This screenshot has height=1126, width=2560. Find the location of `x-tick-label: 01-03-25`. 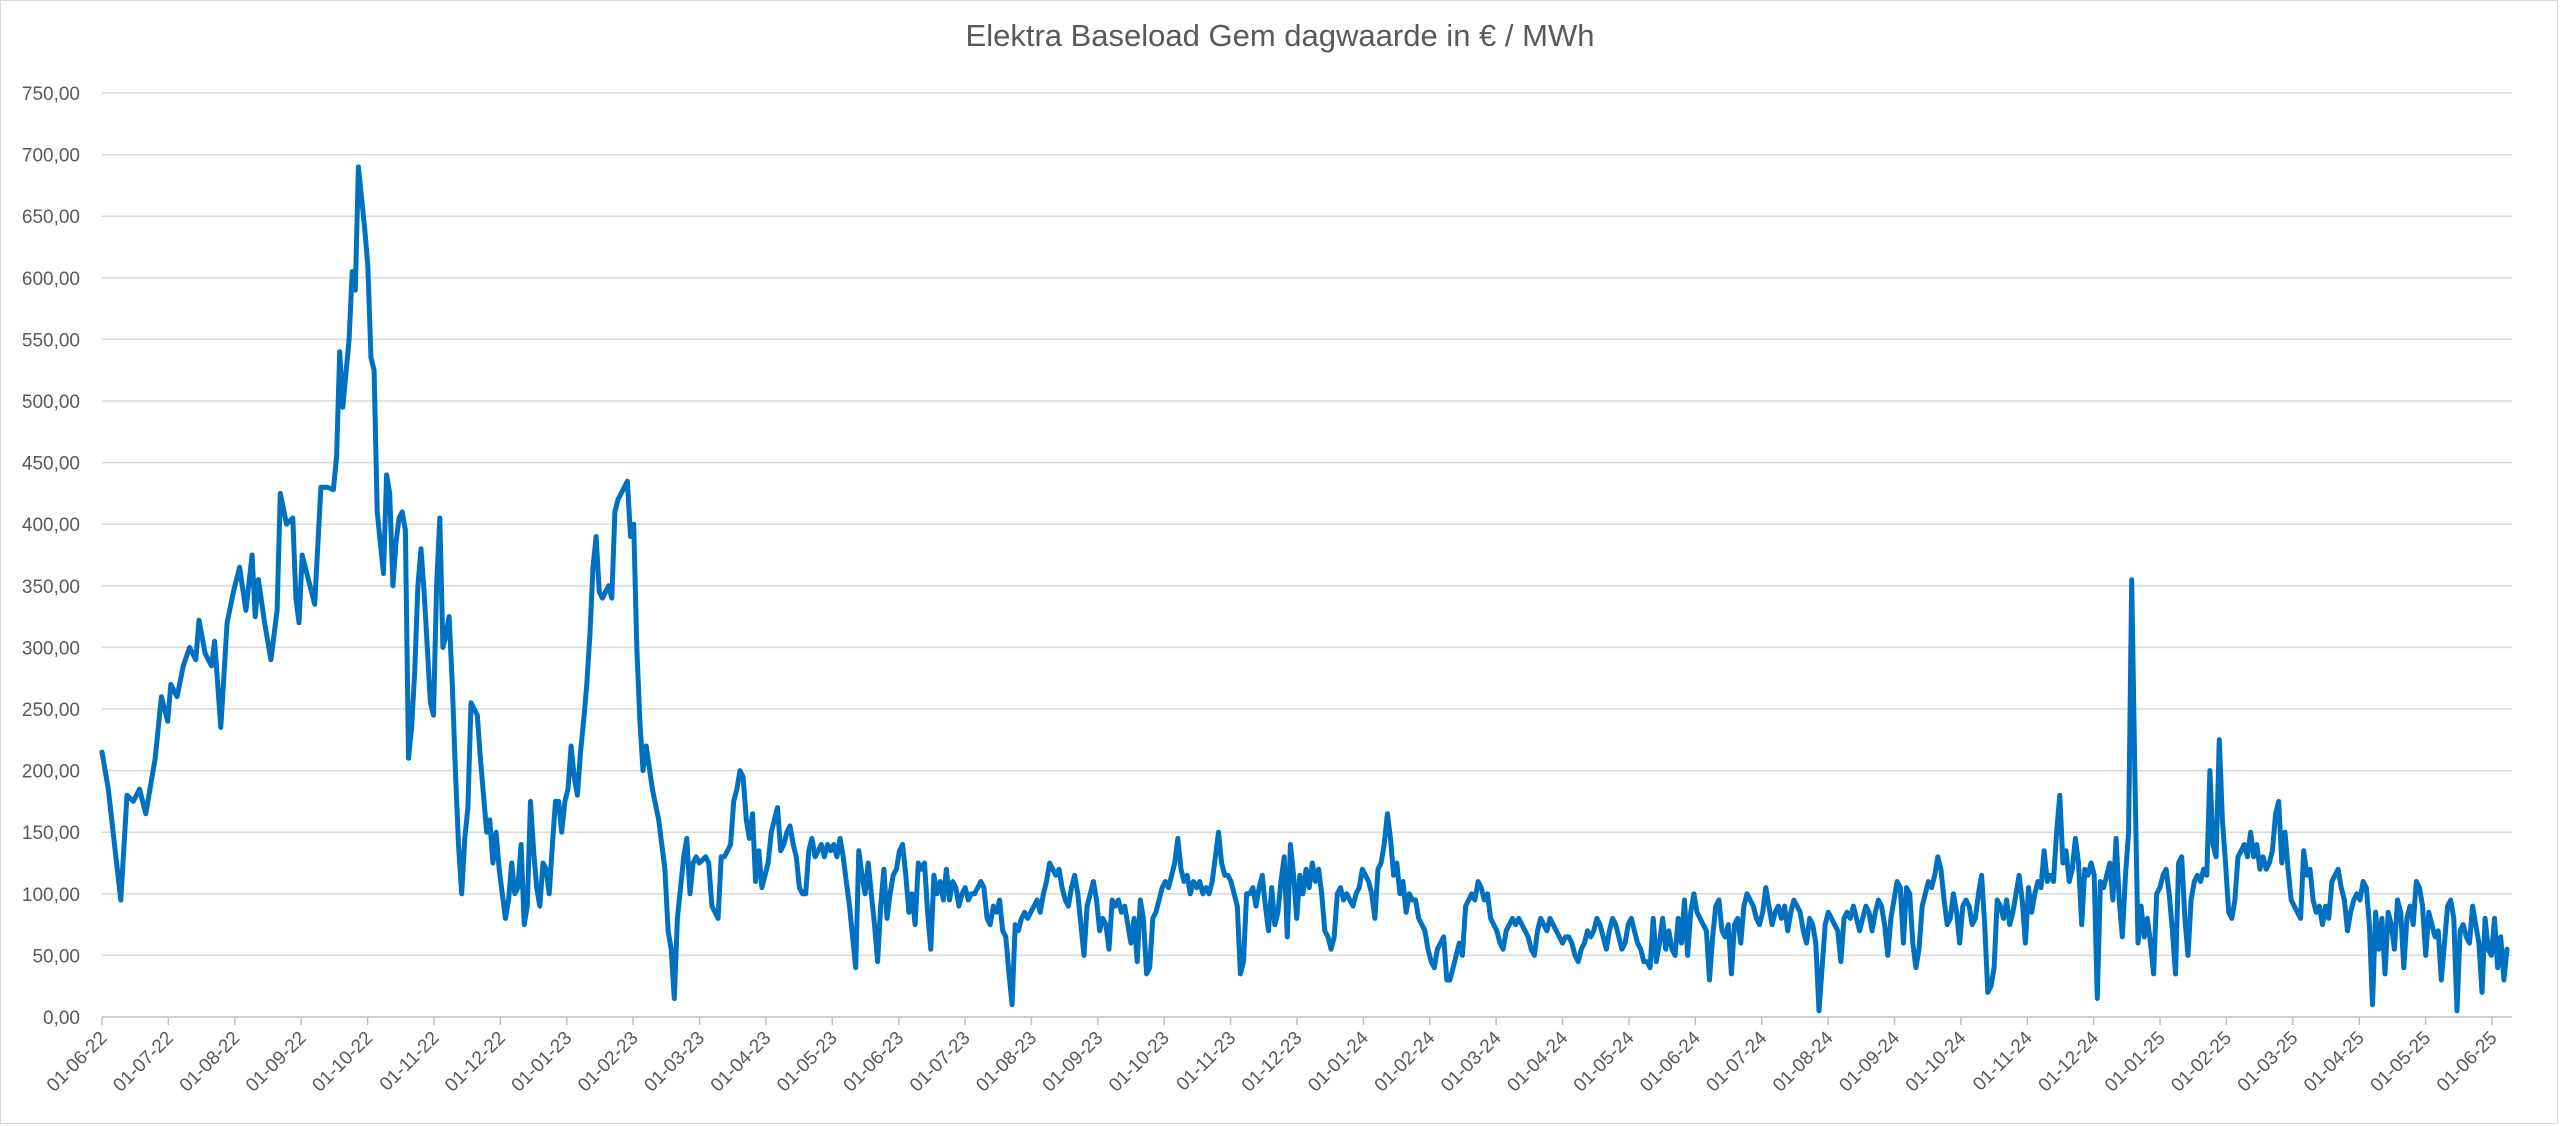

x-tick-label: 01-03-25 is located at coordinates (2268, 1062).